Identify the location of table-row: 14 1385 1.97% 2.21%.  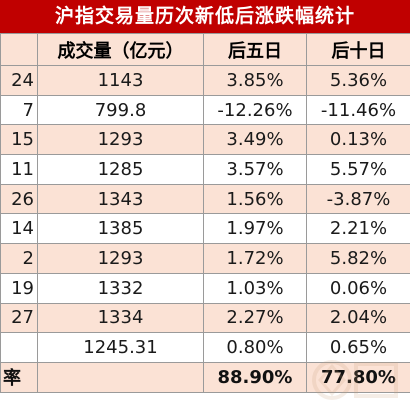
(205, 229).